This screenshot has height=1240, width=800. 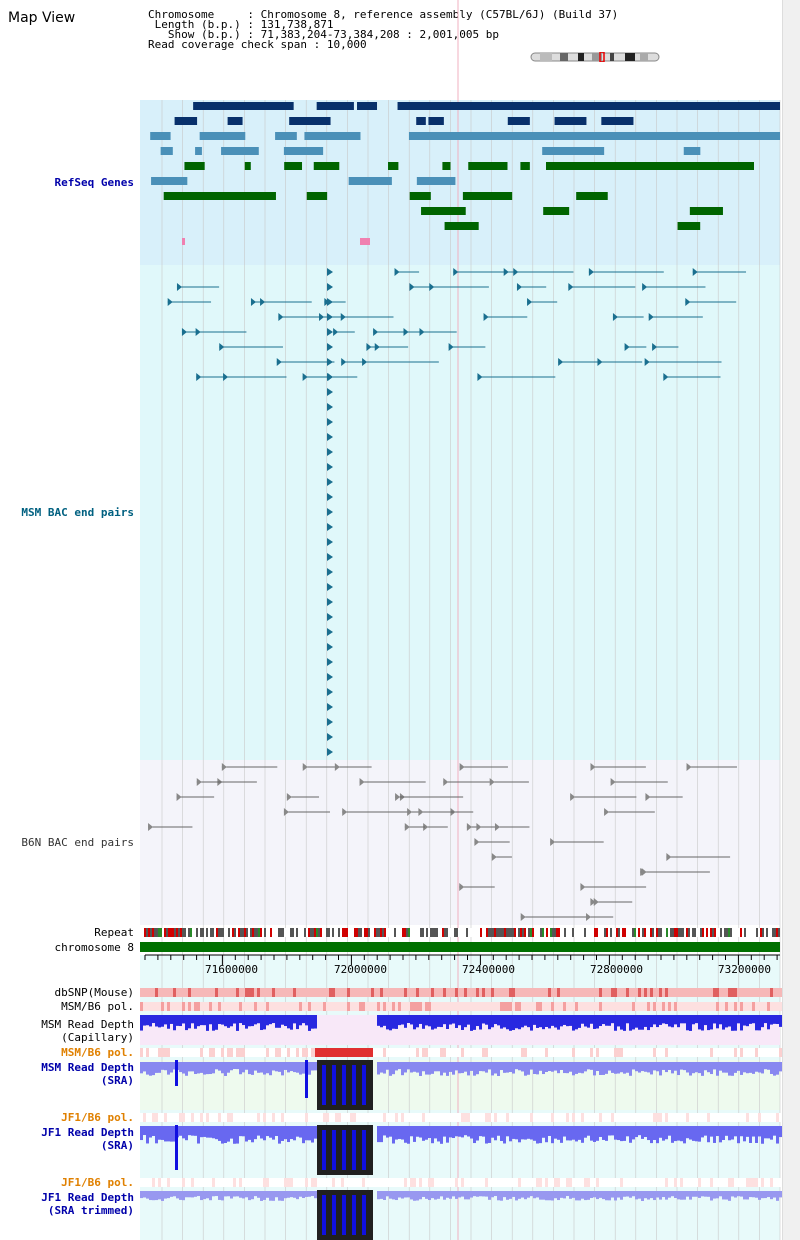 I want to click on track-label-chromosome: chromosome 8, so click(x=94, y=947).